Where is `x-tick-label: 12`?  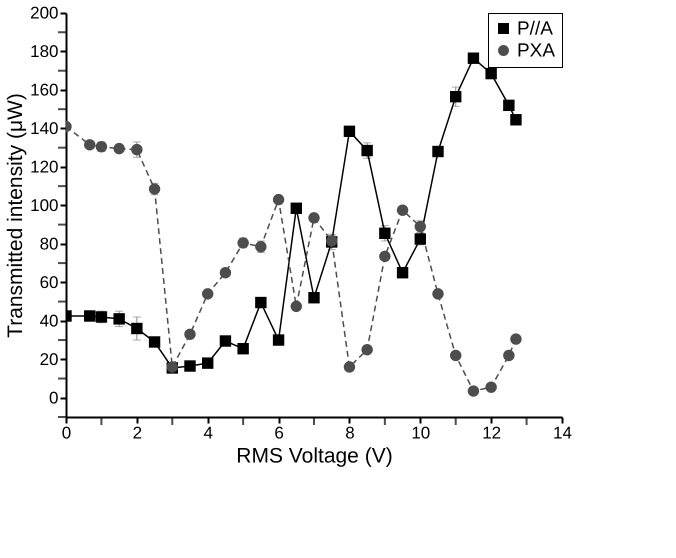 x-tick-label: 12 is located at coordinates (492, 433).